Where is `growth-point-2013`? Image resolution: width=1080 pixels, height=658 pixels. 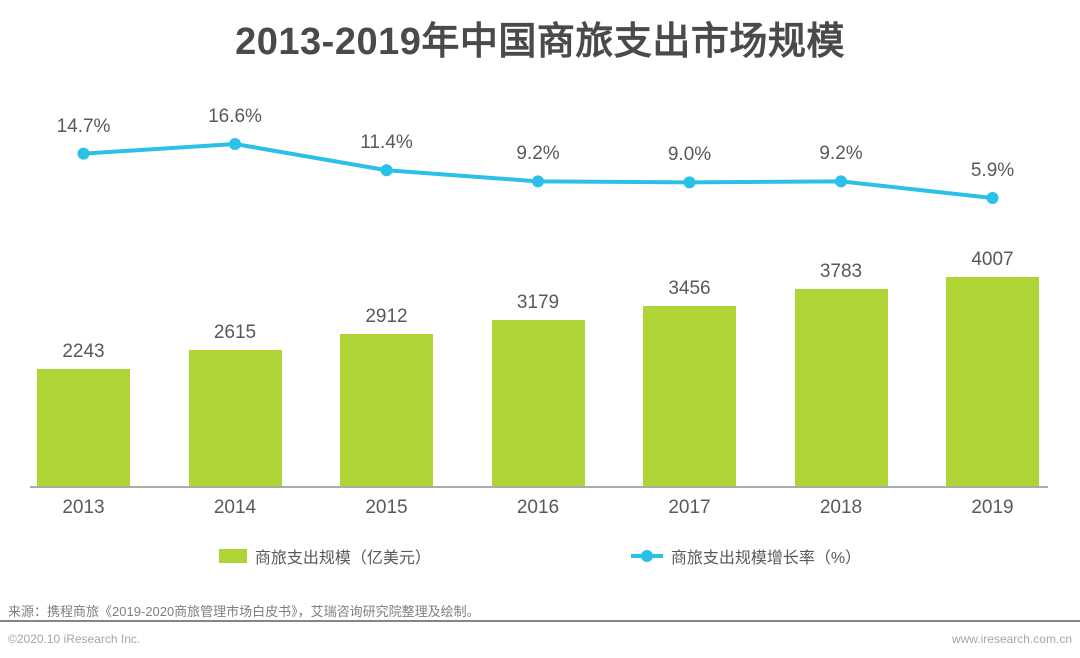 growth-point-2013 is located at coordinates (83, 153).